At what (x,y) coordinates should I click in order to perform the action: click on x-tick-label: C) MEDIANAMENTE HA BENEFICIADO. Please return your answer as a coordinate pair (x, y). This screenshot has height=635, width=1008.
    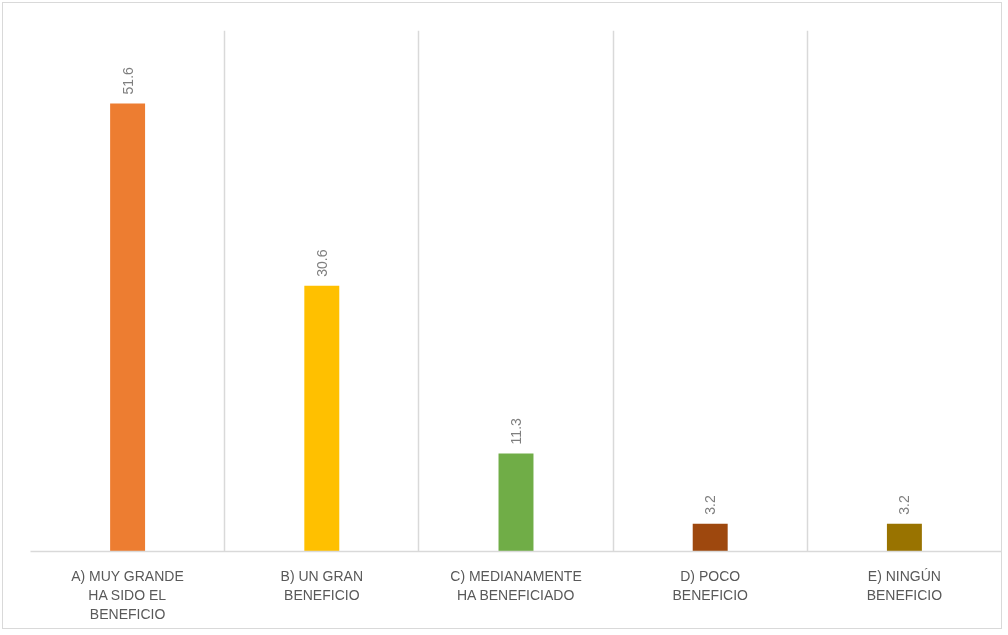
    Looking at the image, I should click on (516, 585).